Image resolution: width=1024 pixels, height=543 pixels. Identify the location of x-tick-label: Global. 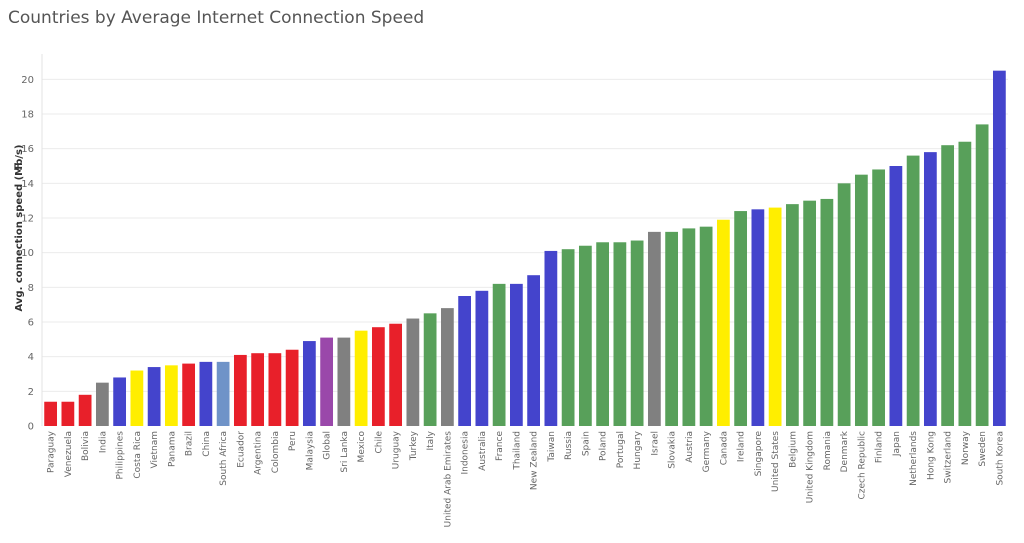
(328, 445).